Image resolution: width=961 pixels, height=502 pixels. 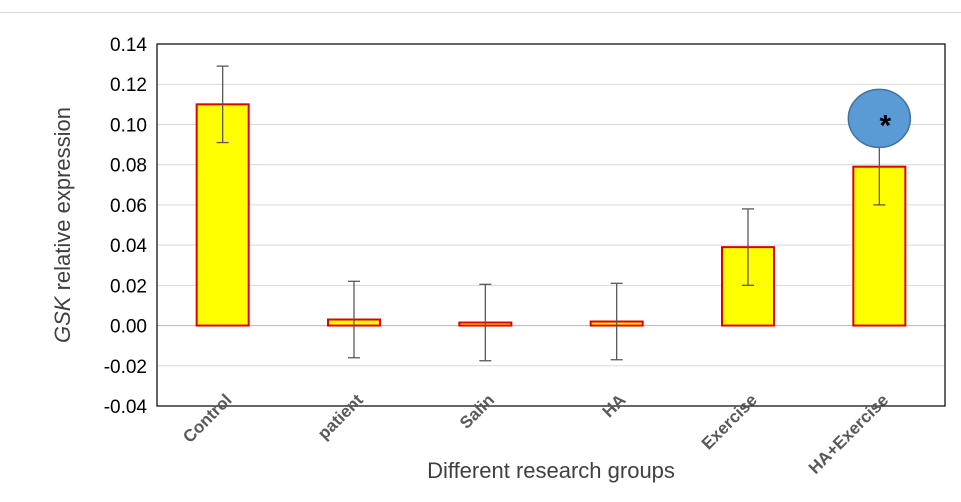 I want to click on y-axis-title: GSK relative expression, so click(x=62, y=225).